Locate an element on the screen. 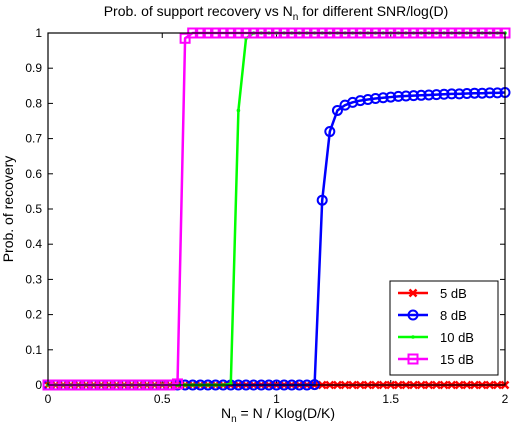  legend-item-10-db: 10 dB is located at coordinates (436, 337).